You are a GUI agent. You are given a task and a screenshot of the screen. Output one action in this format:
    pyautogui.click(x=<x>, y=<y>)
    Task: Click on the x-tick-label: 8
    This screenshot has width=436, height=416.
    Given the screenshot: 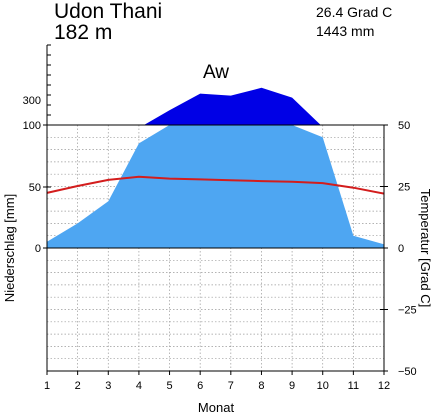 What is the action you would take?
    pyautogui.click(x=261, y=386)
    